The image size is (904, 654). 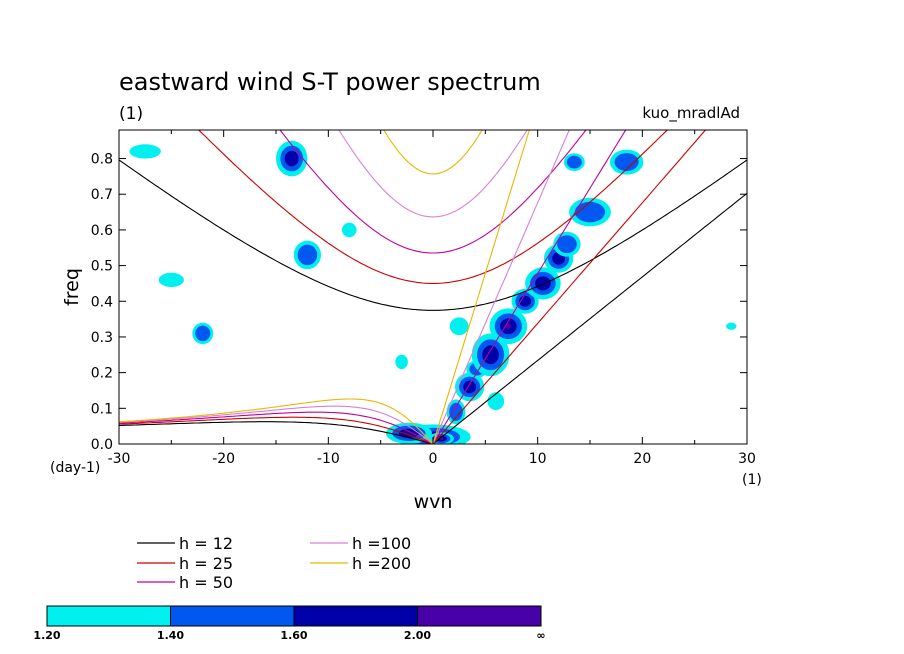 I want to click on y-tick-label: 0.8, so click(x=102, y=160).